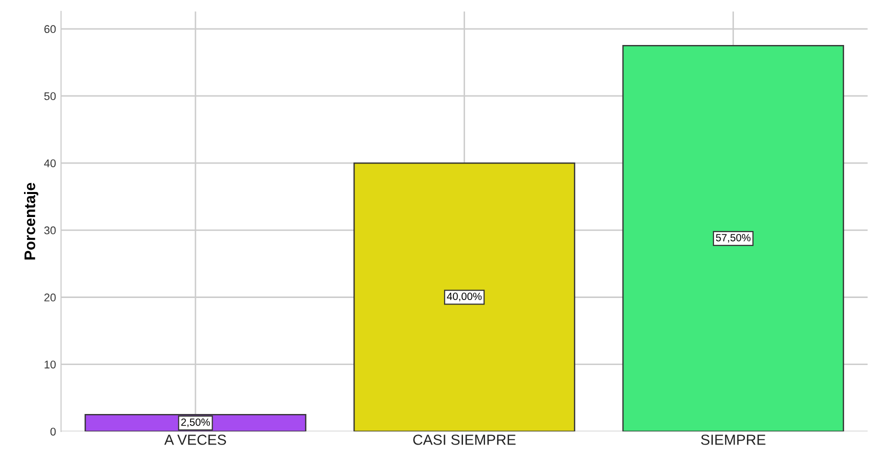 Image resolution: width=872 pixels, height=458 pixels. I want to click on data-label: 57,50%, so click(733, 238).